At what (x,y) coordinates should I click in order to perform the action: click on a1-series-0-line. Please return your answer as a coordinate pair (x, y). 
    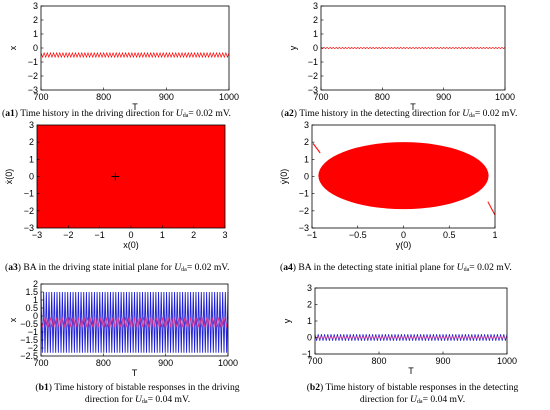
    Looking at the image, I should click on (135, 55).